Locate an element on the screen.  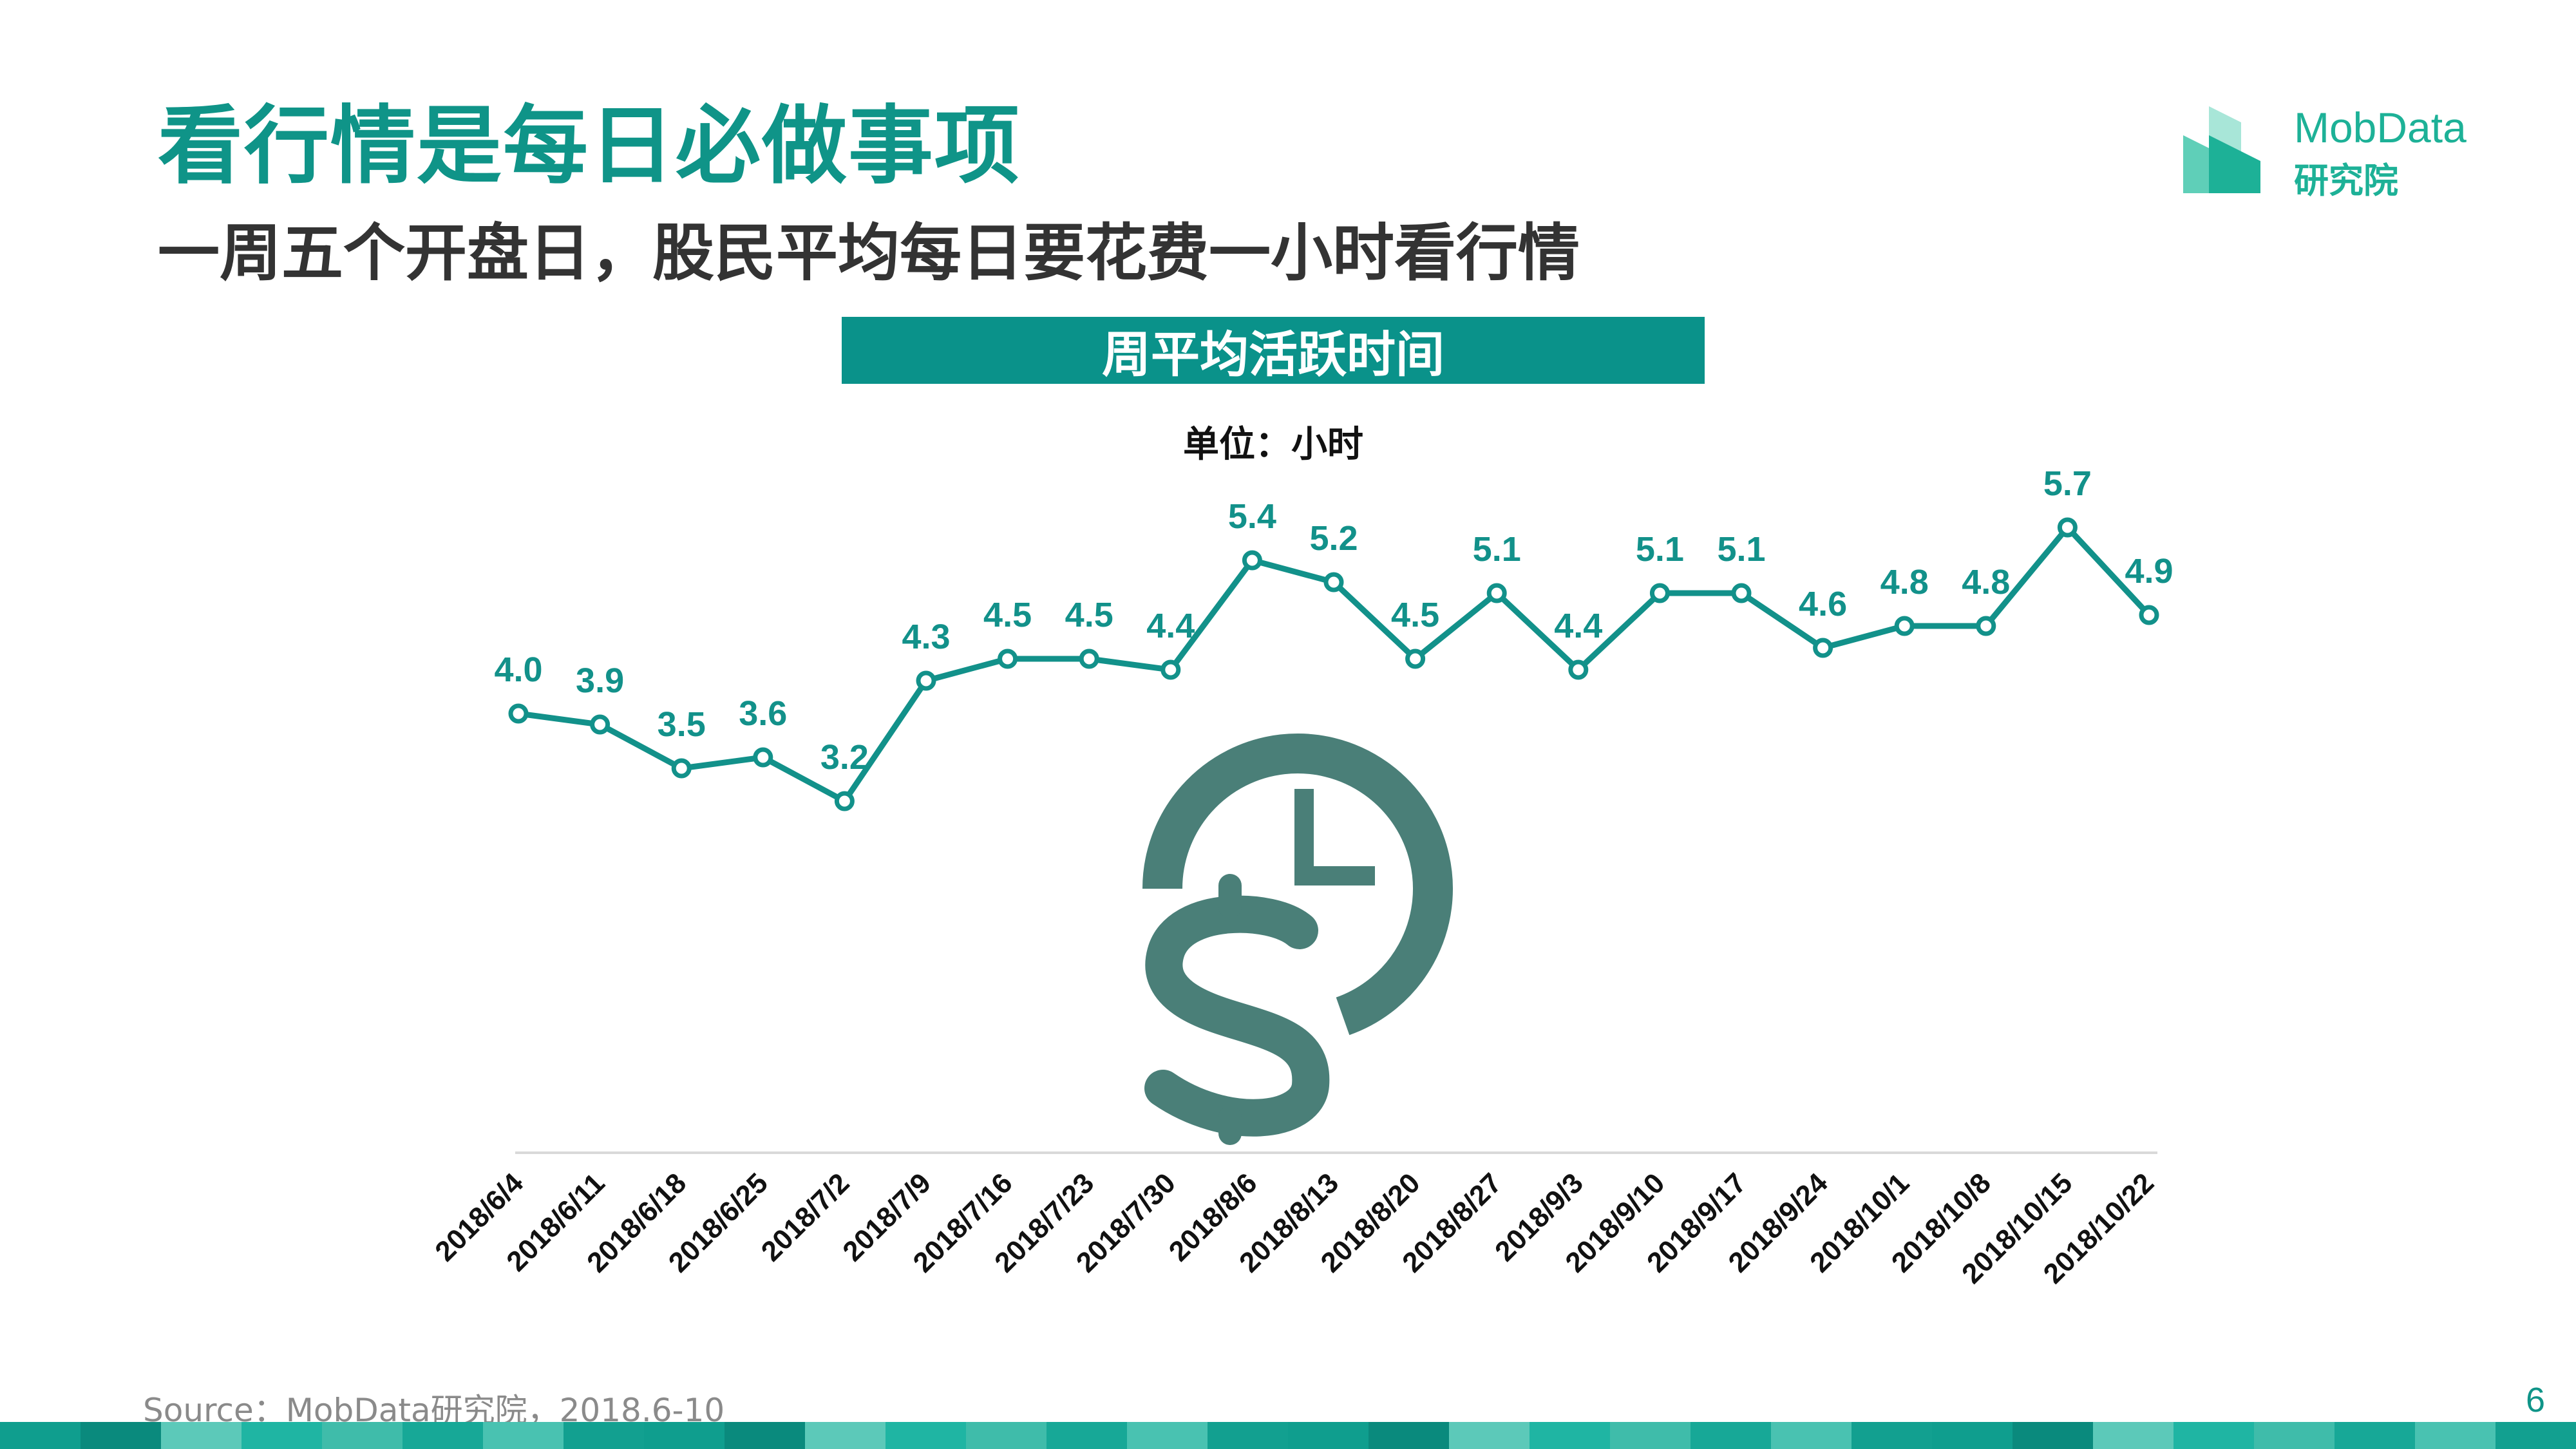
x-tick-label: 2018/7/2 is located at coordinates (806, 1217).